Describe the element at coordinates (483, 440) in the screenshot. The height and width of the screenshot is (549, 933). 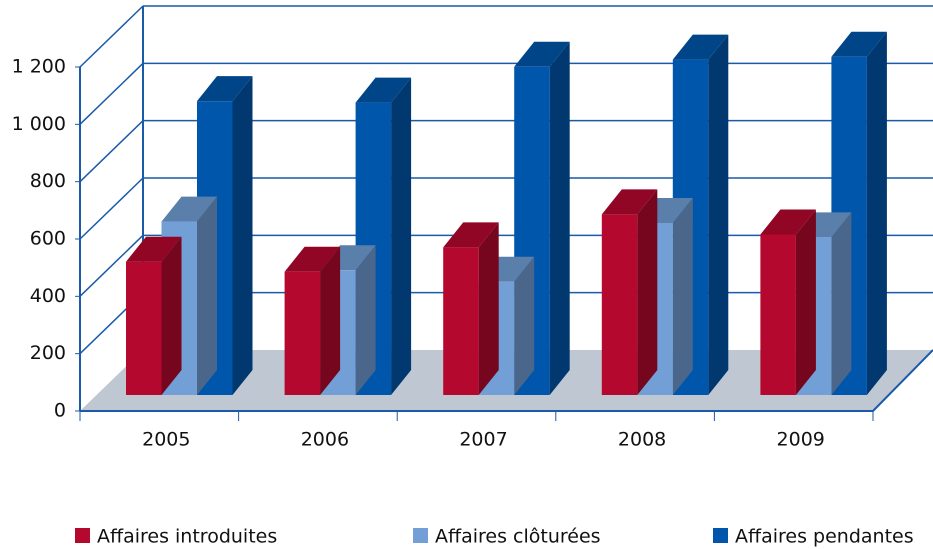
I see `x-tick-label: 2007` at that location.